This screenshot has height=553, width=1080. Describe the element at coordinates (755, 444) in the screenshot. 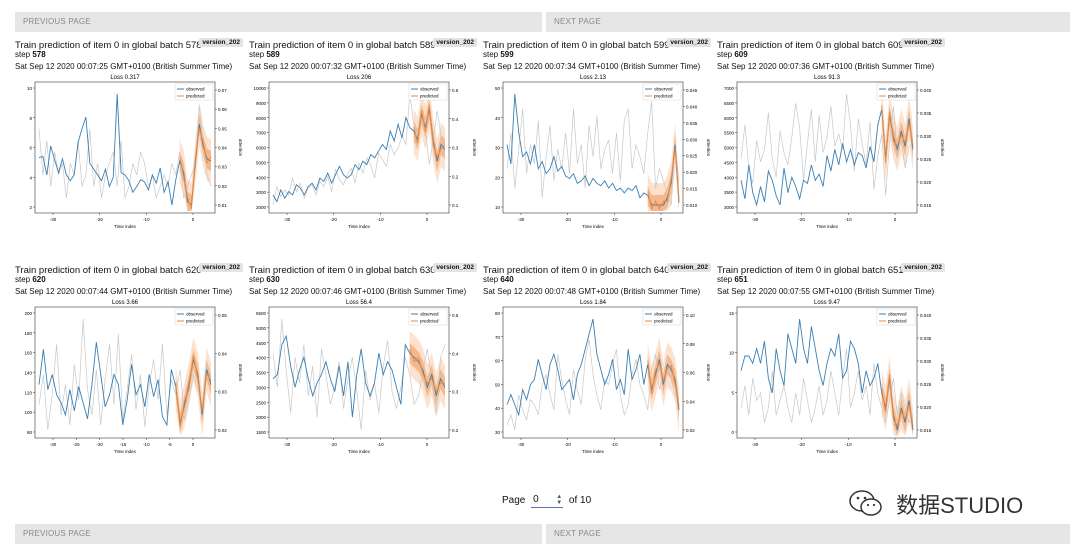

I see `x-tick-label: -30` at that location.